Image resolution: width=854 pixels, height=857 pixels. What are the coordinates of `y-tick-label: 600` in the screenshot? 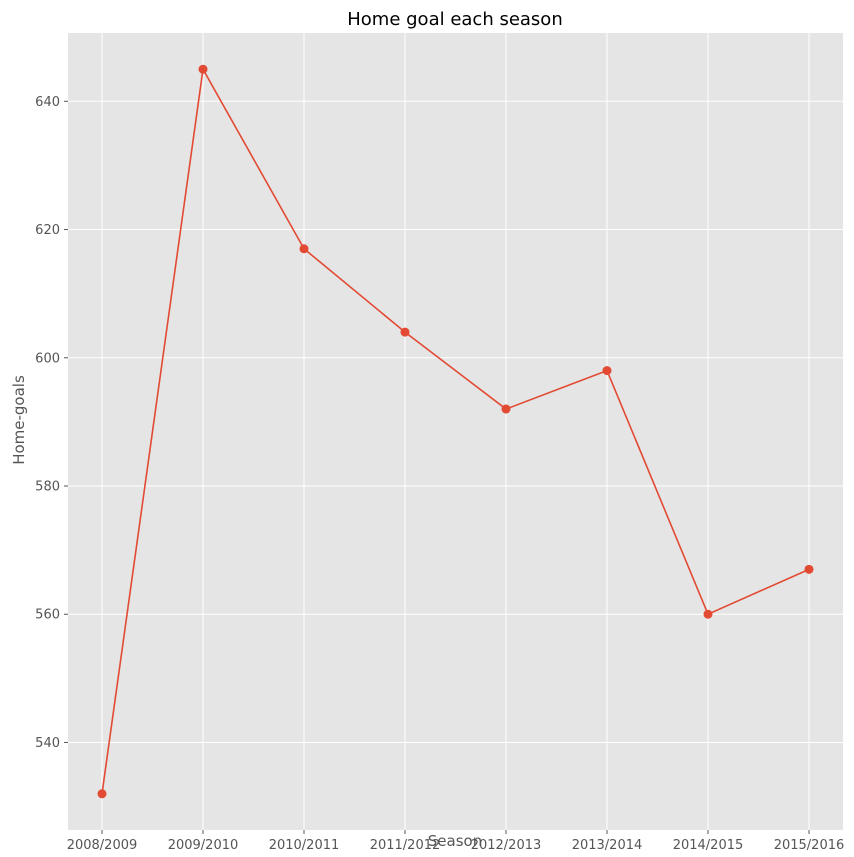 It's located at (47, 358).